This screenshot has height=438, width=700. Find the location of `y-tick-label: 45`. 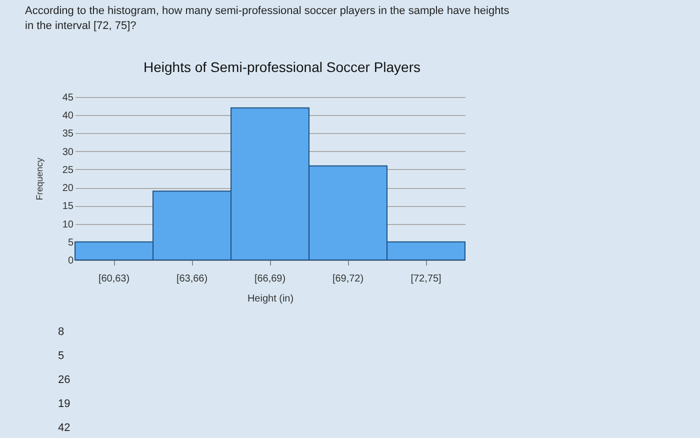

y-tick-label: 45 is located at coordinates (68, 98).